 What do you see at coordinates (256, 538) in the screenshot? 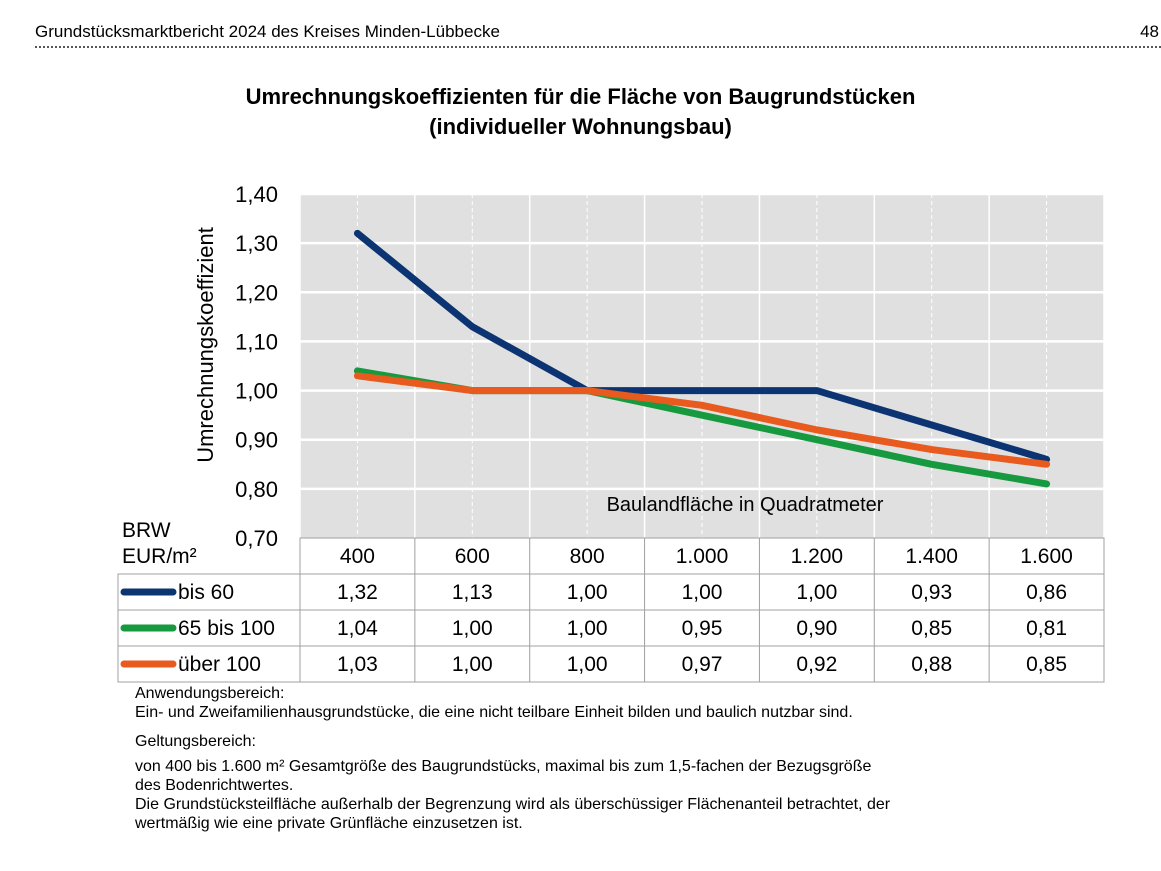
I see `y-tick-label: 0,70` at bounding box center [256, 538].